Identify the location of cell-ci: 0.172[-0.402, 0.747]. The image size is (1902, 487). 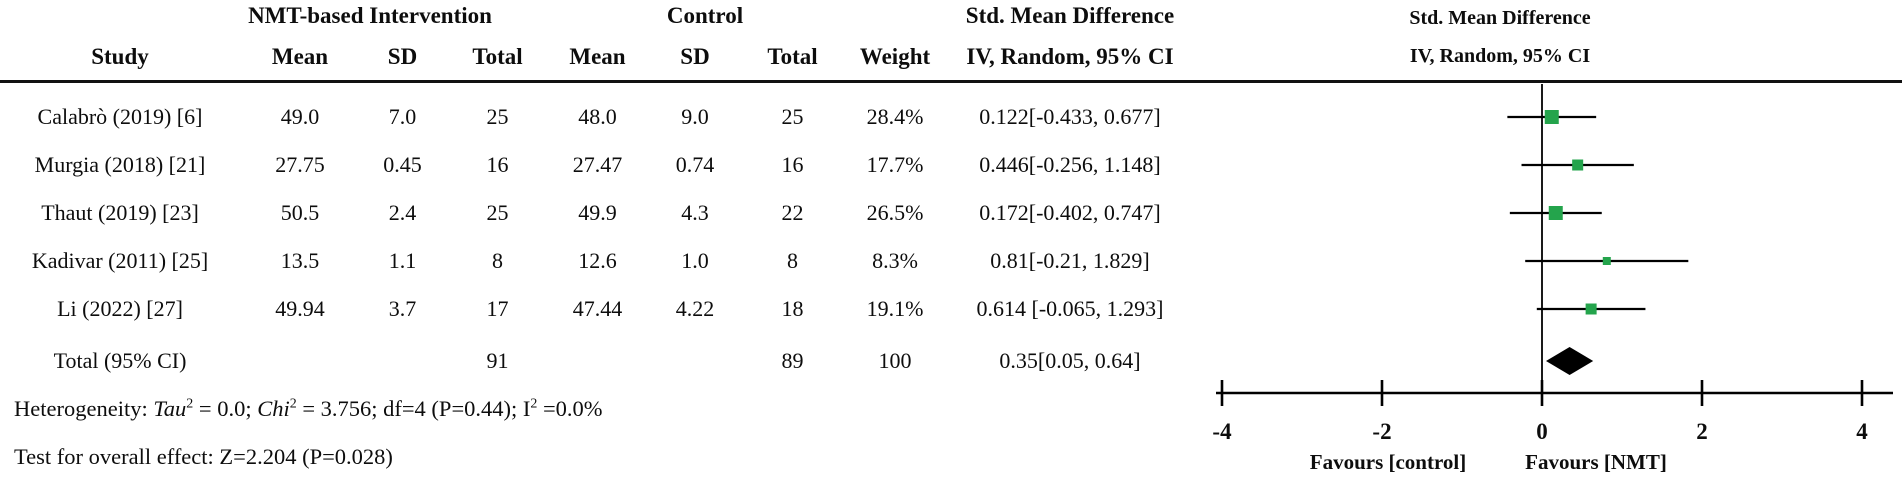
(1070, 212).